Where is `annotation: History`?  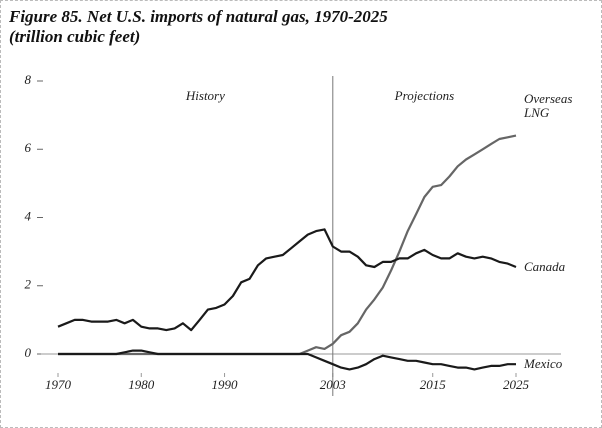
annotation: History is located at coordinates (205, 95).